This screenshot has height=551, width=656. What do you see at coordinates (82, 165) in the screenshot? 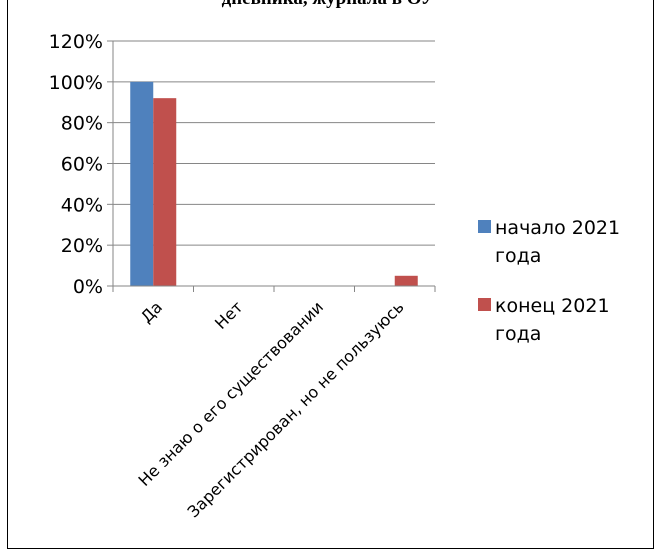
I see `y-tick-label: 60%` at bounding box center [82, 165].